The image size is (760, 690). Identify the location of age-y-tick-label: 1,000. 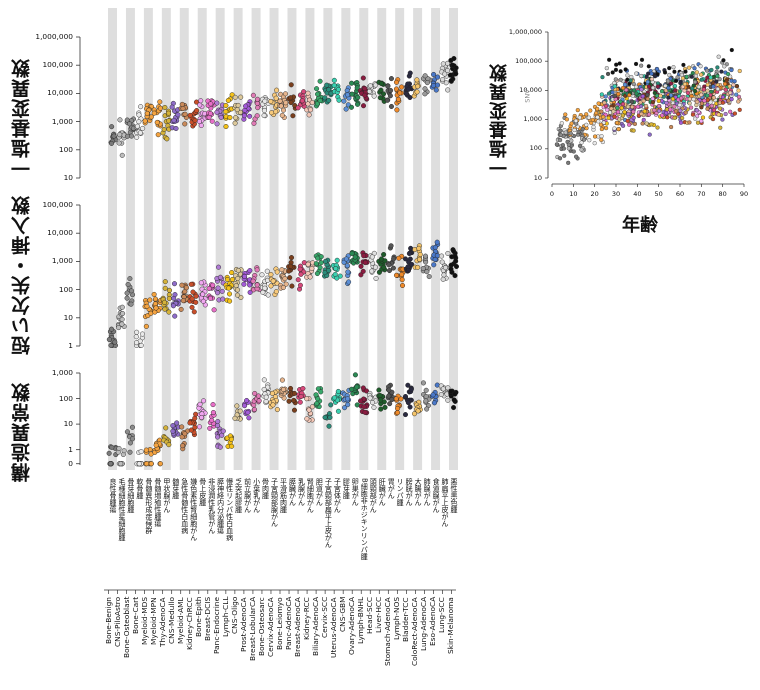
(532, 119).